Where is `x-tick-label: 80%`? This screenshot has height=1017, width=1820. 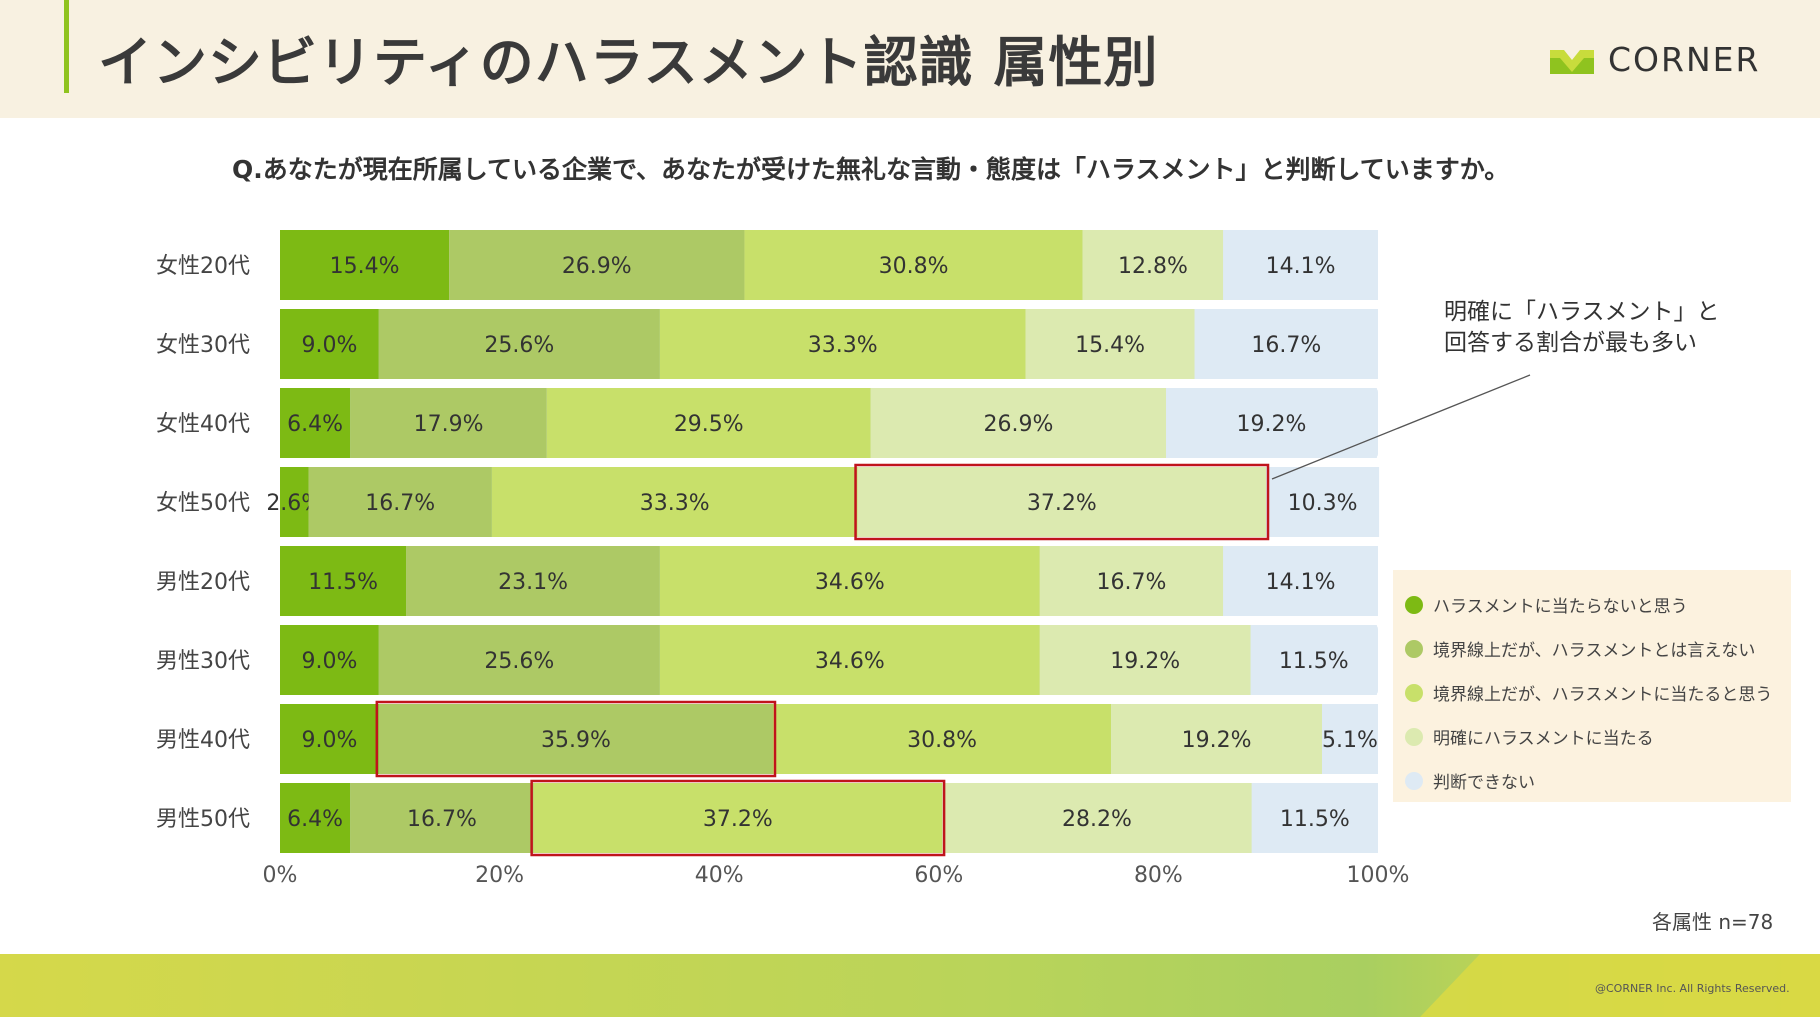 x-tick-label: 80% is located at coordinates (1158, 875).